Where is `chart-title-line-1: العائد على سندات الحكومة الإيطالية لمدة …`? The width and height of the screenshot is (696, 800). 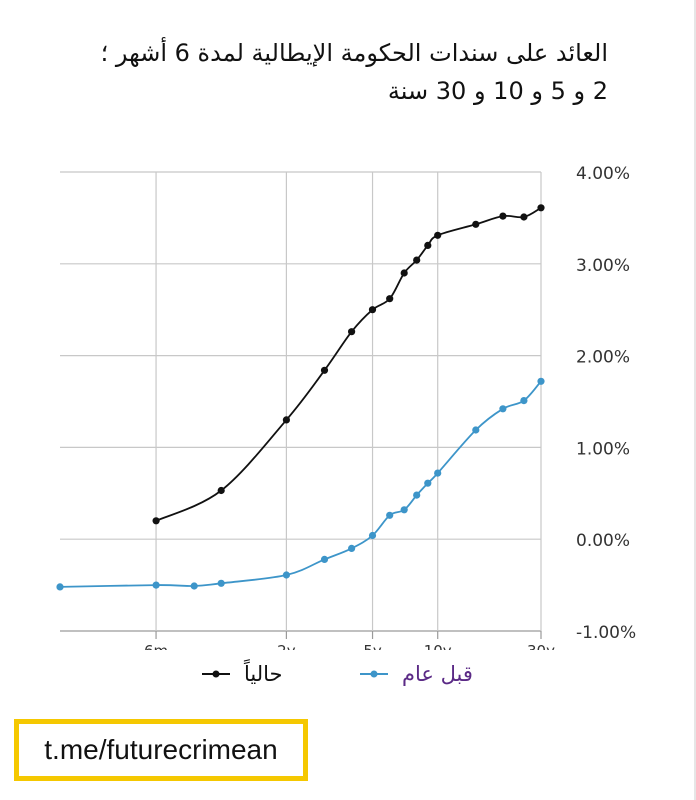
chart-title-line-1: العائد على سندات الحكومة الإيطالية لمدة … is located at coordinates (354, 53).